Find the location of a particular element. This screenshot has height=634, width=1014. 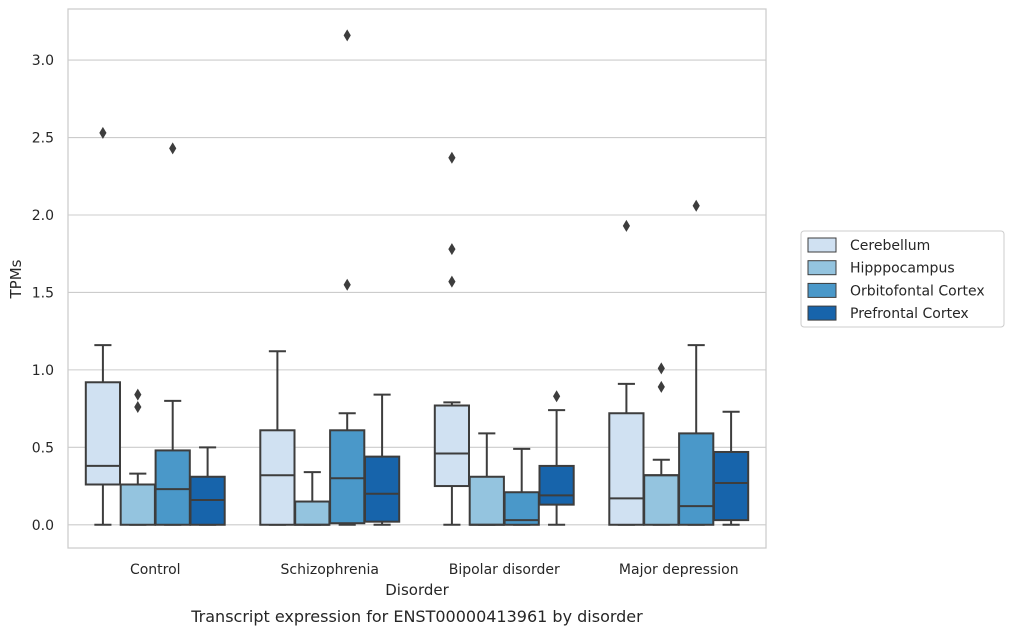

legend-label: Hipppocampus is located at coordinates (902, 269).